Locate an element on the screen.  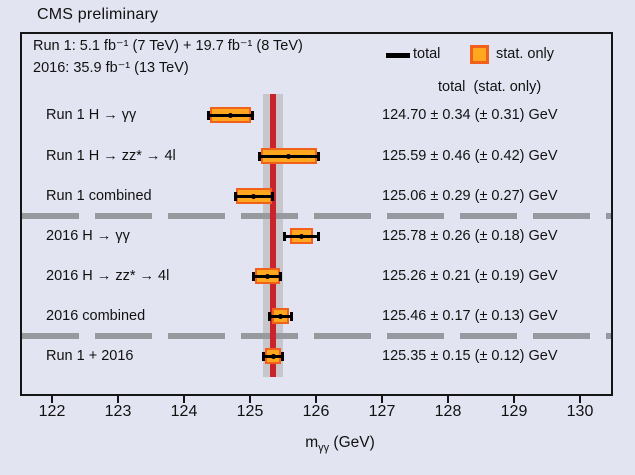
x-axis-tick-label: 123 is located at coordinates (118, 411).